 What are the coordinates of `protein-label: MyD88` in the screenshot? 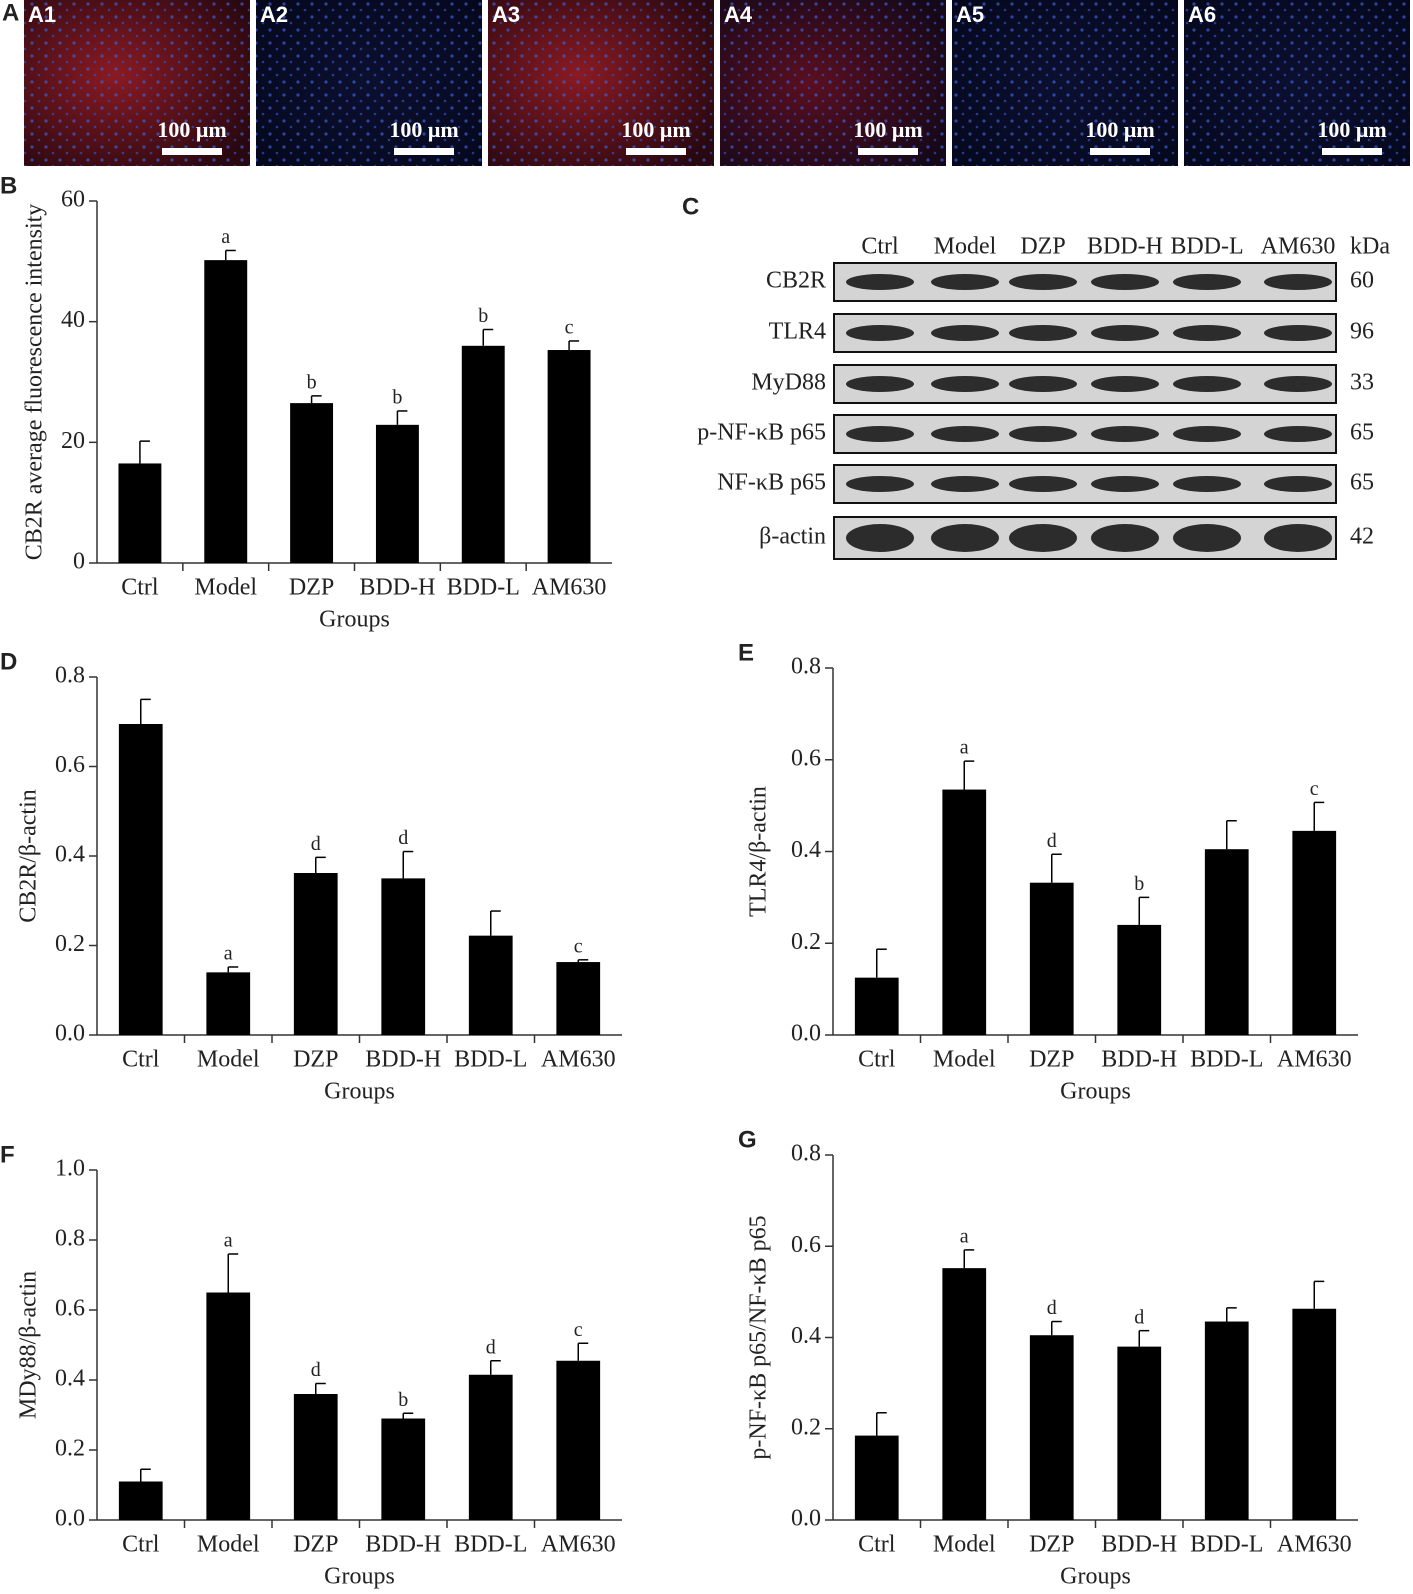 It's located at (788, 383).